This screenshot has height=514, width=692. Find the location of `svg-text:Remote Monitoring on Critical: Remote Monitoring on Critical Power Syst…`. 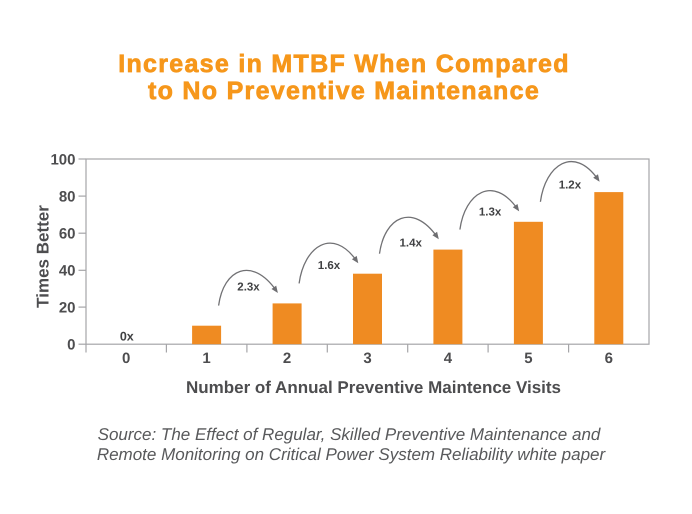

svg-text:Remote Monitoring on Critical: Remote Monitoring on Critical Power Syst… is located at coordinates (352, 454).